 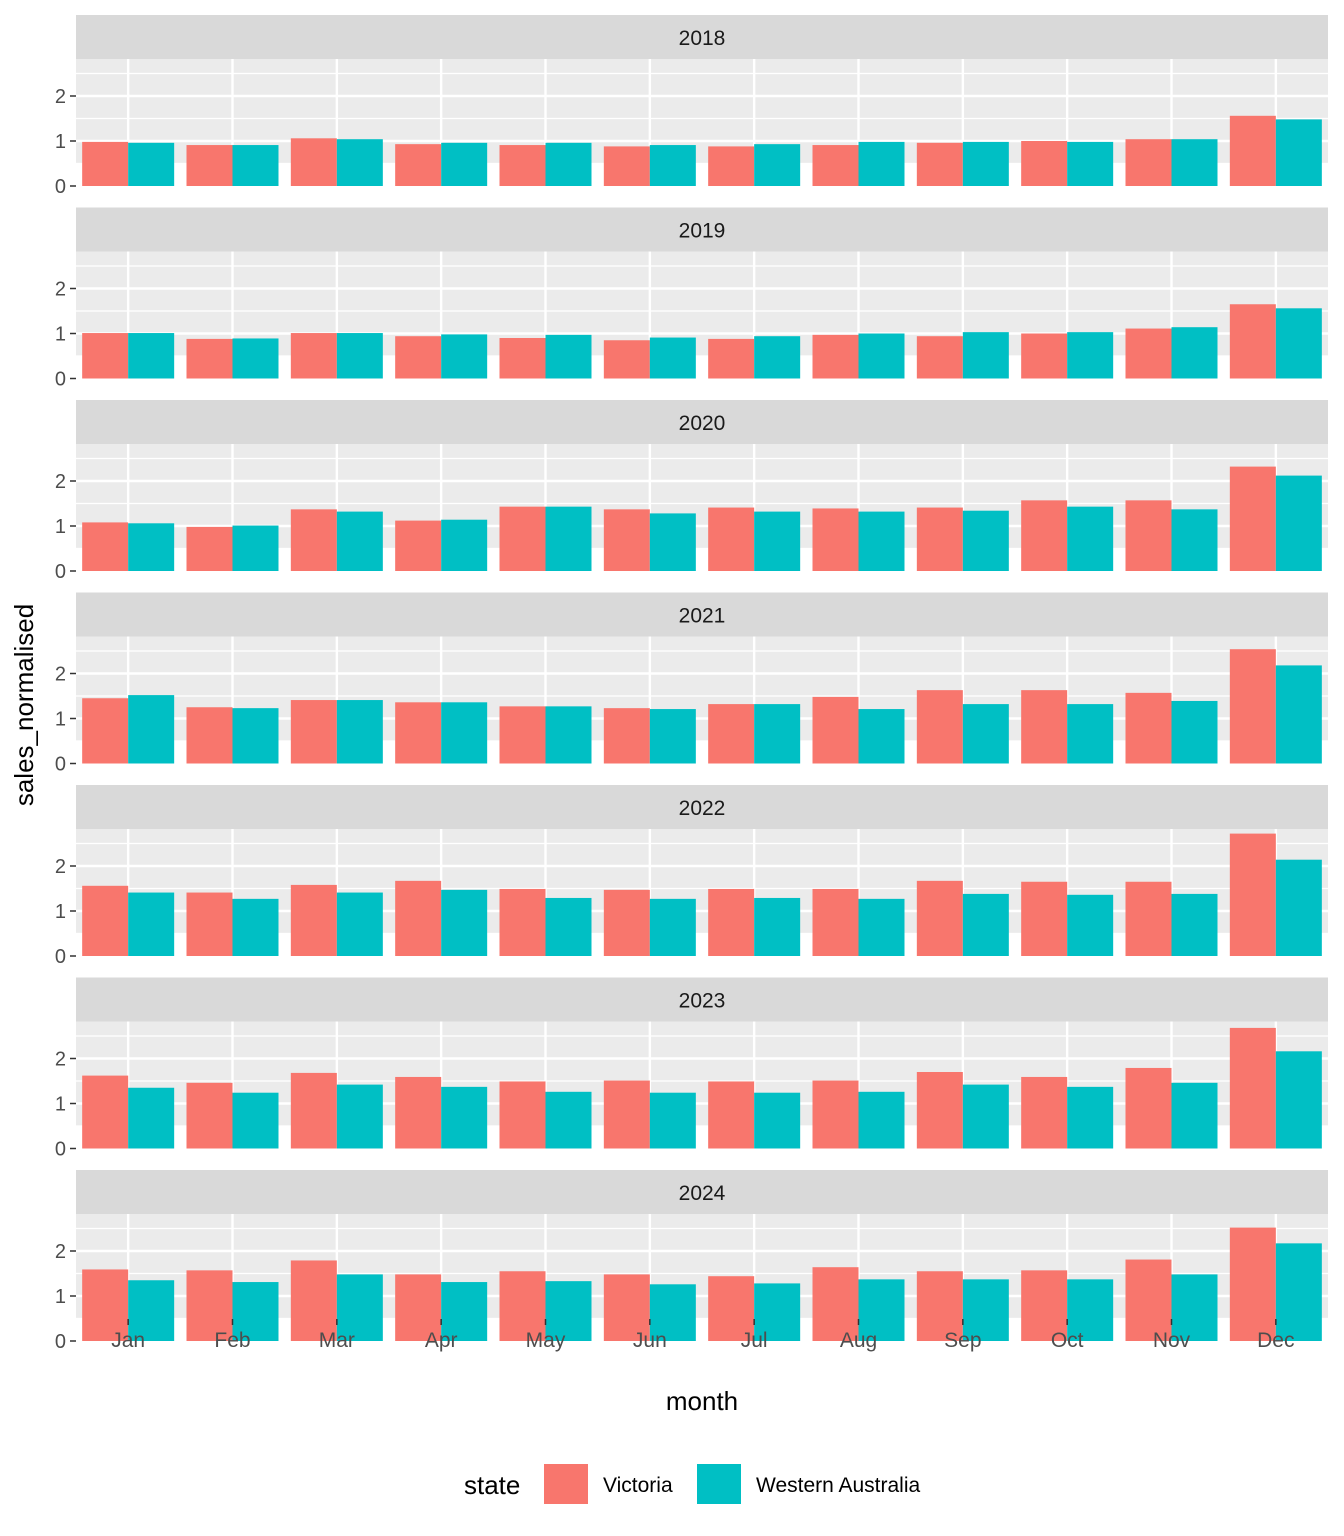 I want to click on facet-panel-2019: 2019 0 1 2, so click(x=691, y=299).